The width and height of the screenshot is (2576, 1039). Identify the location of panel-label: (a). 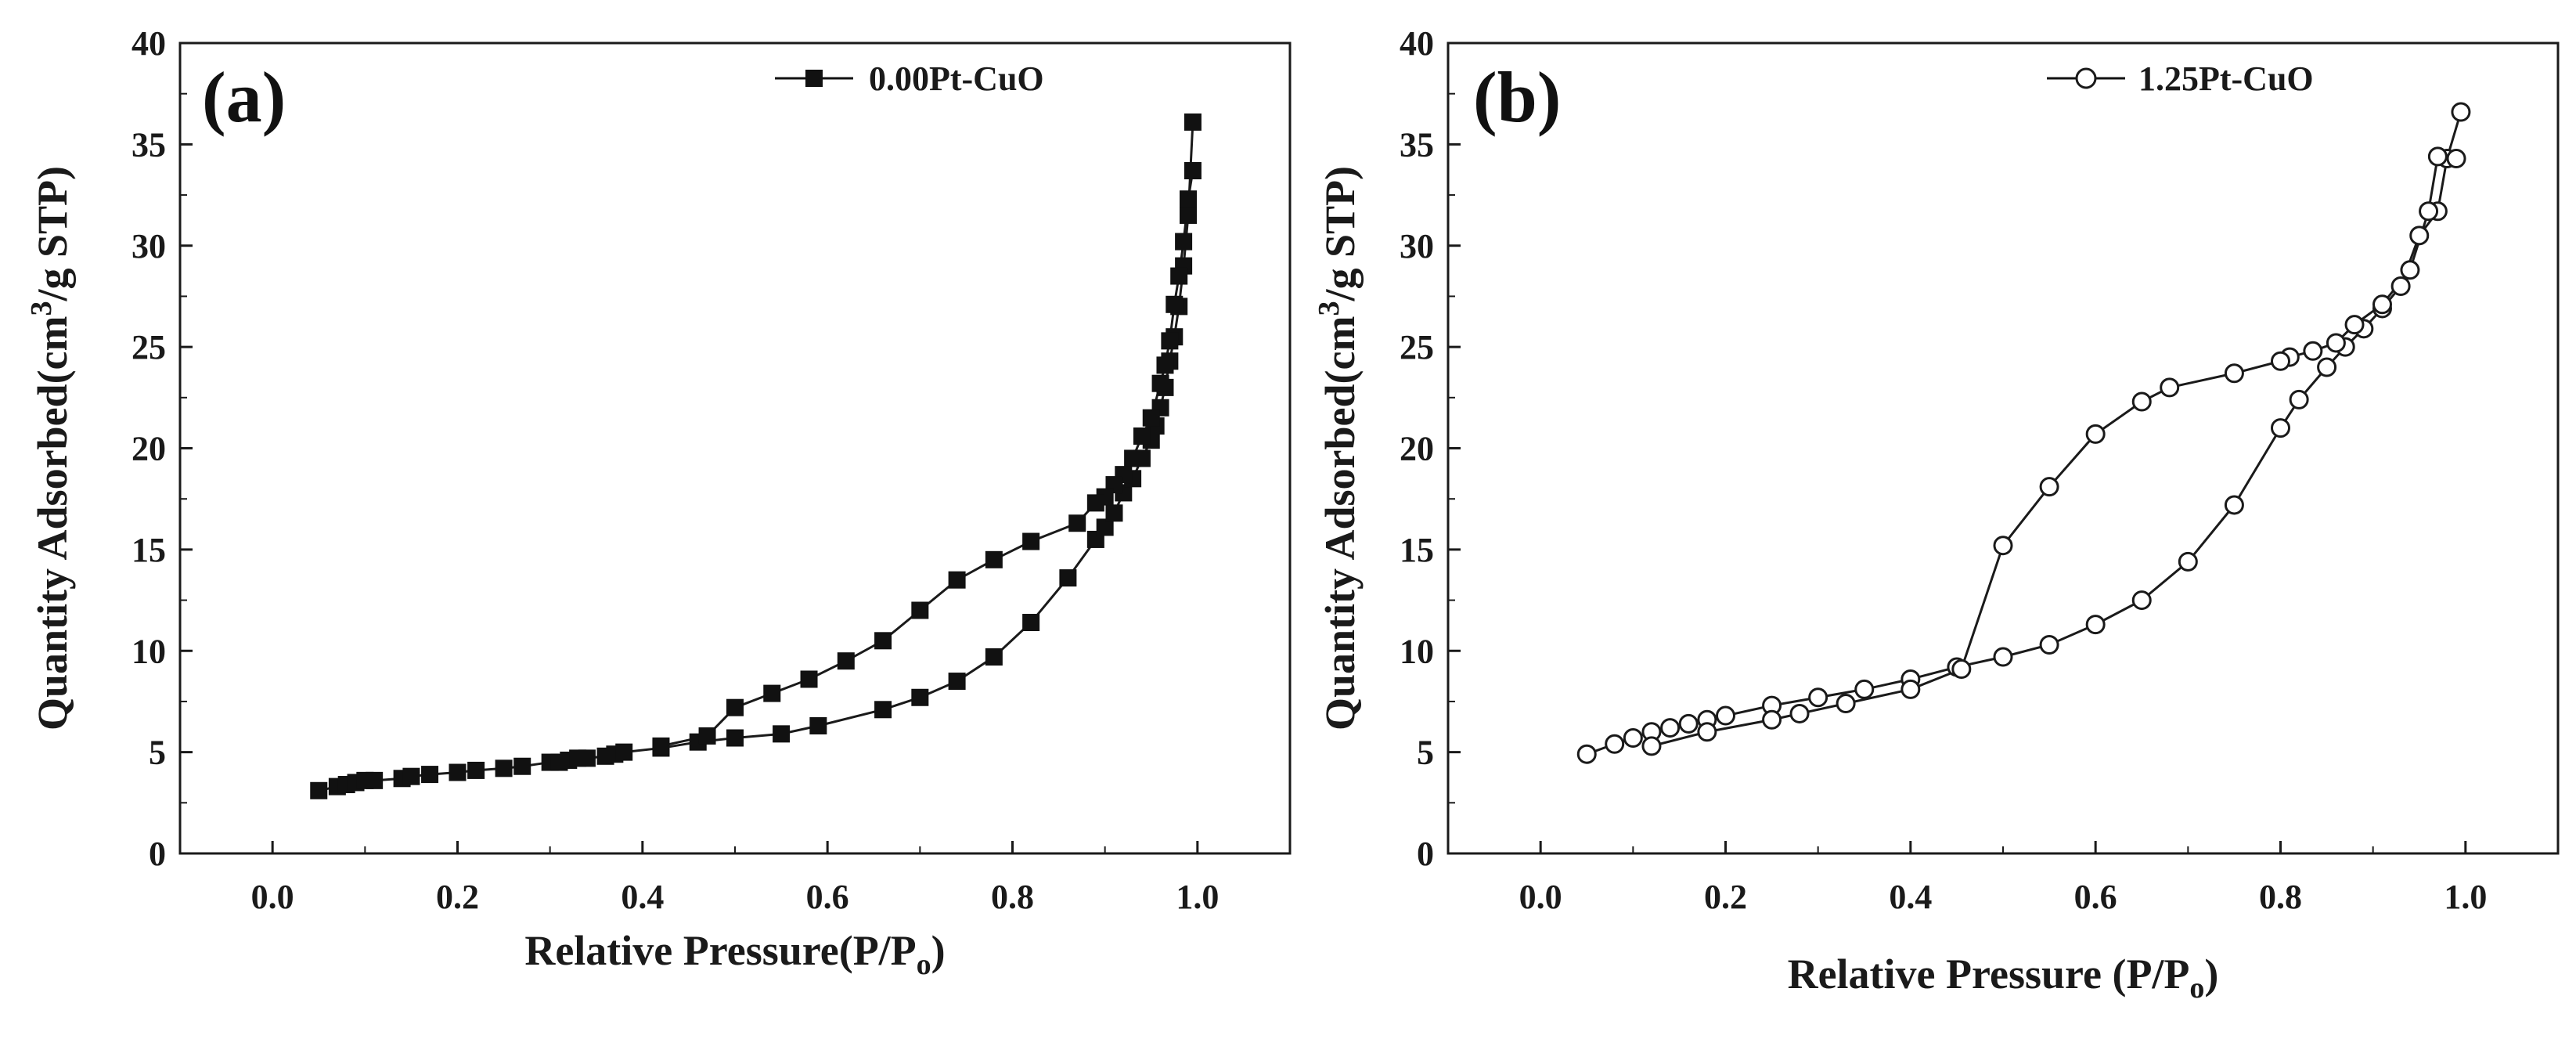
(244, 97).